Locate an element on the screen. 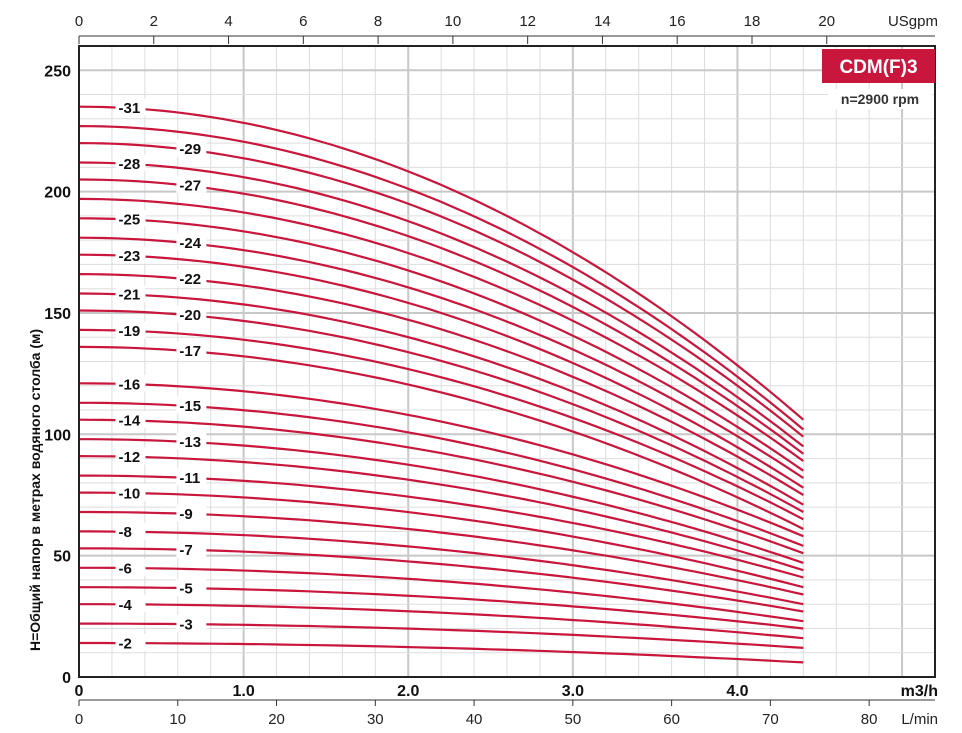  curve-label-25: -25 is located at coordinates (130, 220).